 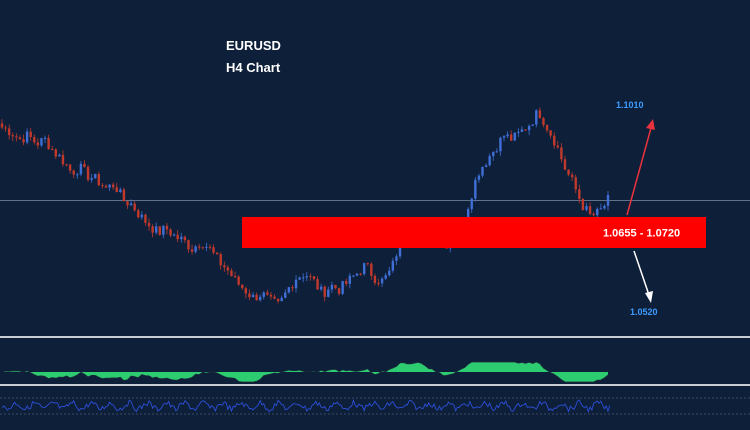 I want to click on histogram-signal, so click(x=305, y=372).